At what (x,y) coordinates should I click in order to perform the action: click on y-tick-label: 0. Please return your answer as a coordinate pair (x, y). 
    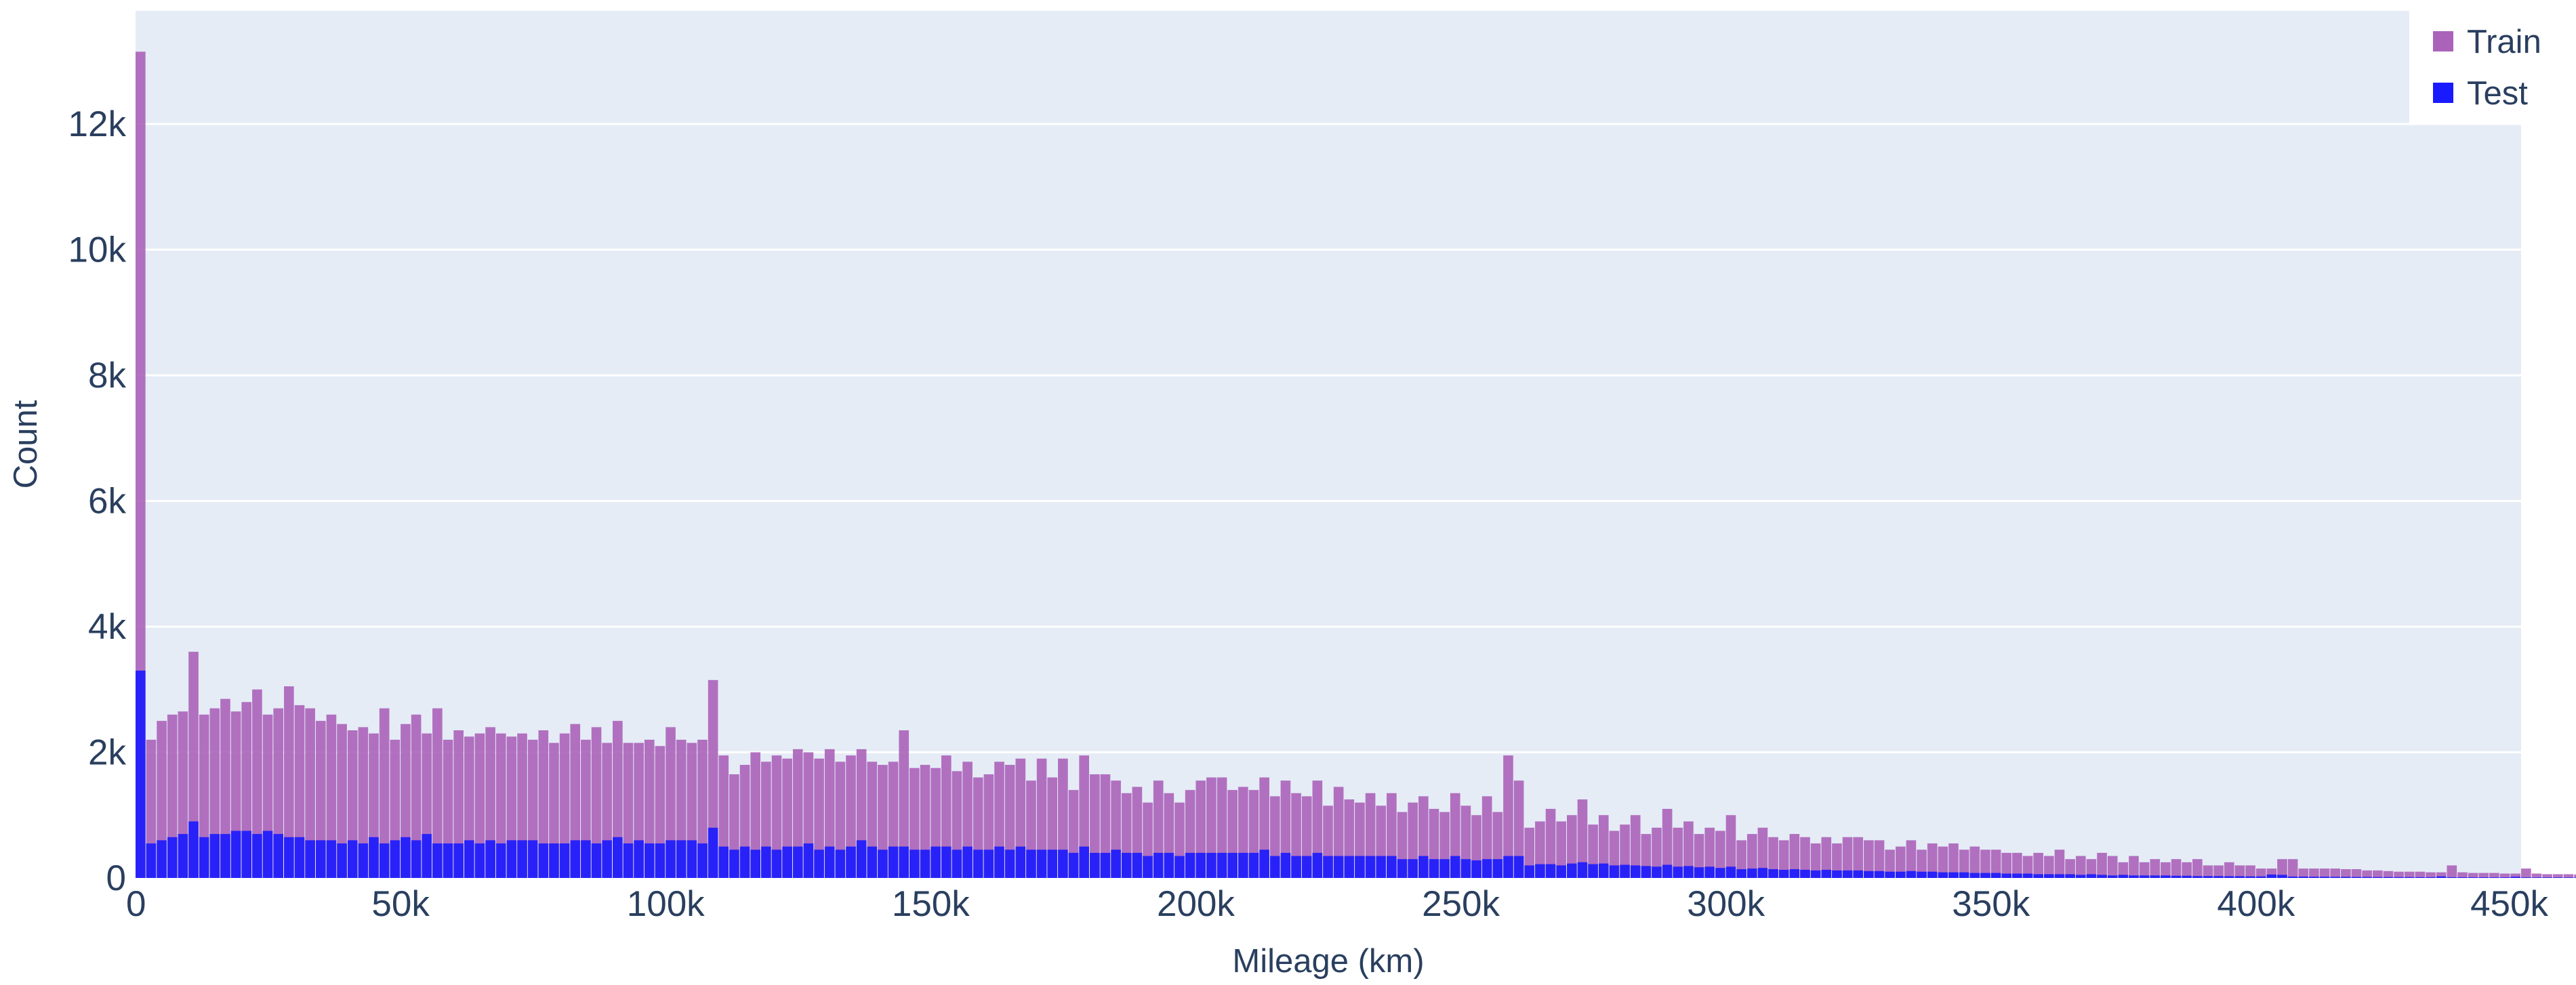
    Looking at the image, I should click on (116, 878).